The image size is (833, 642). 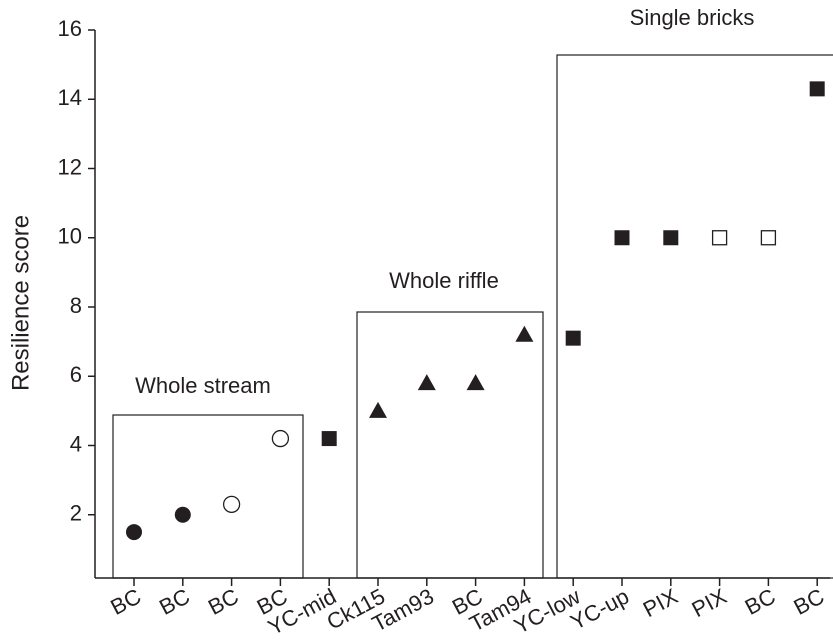 I want to click on y-tick-label: 4, so click(x=76, y=443).